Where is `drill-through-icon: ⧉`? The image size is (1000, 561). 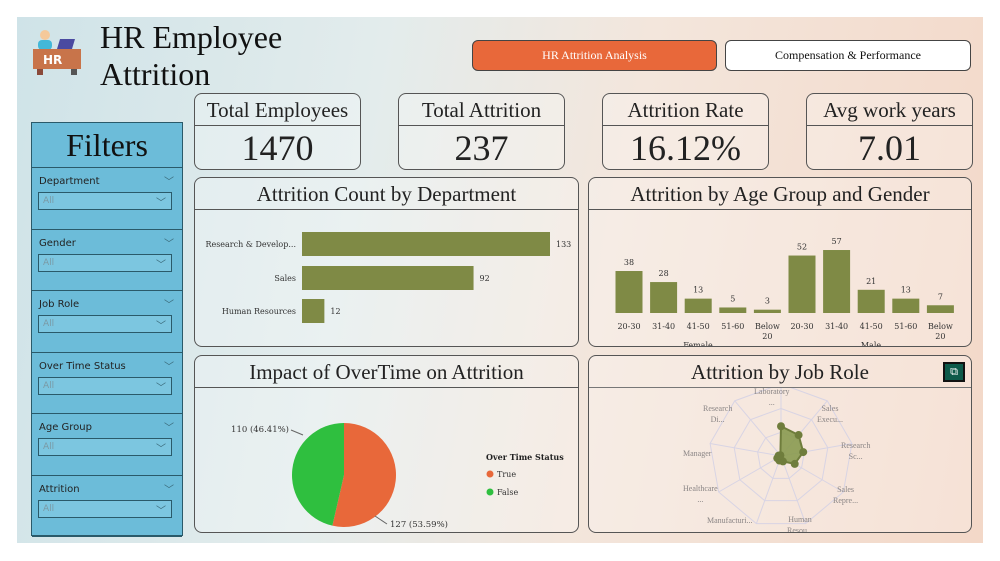 drill-through-icon: ⧉ is located at coordinates (954, 372).